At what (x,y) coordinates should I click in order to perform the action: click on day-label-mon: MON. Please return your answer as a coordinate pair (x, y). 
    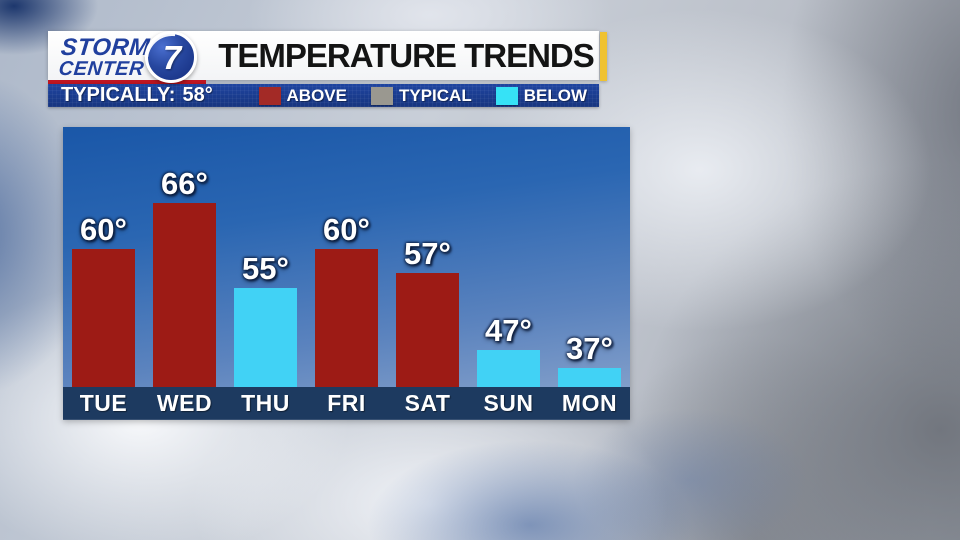
    Looking at the image, I should click on (589, 403).